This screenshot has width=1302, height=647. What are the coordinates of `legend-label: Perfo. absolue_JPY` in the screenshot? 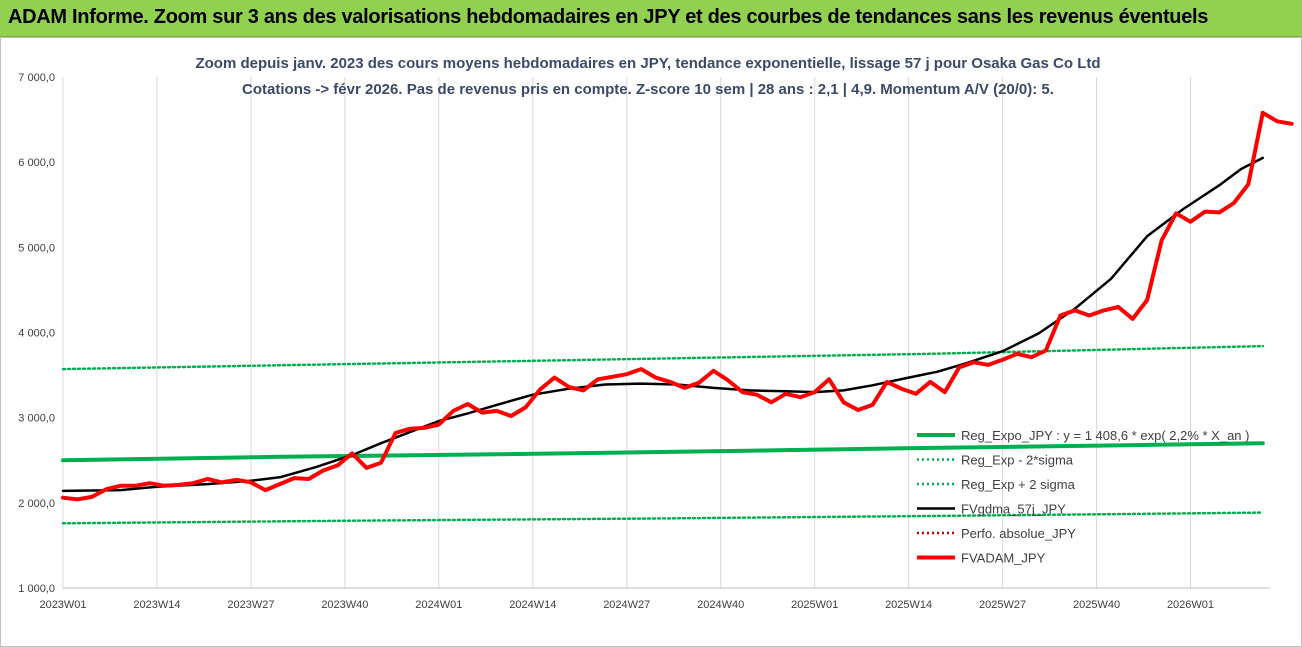 It's located at (1018, 533).